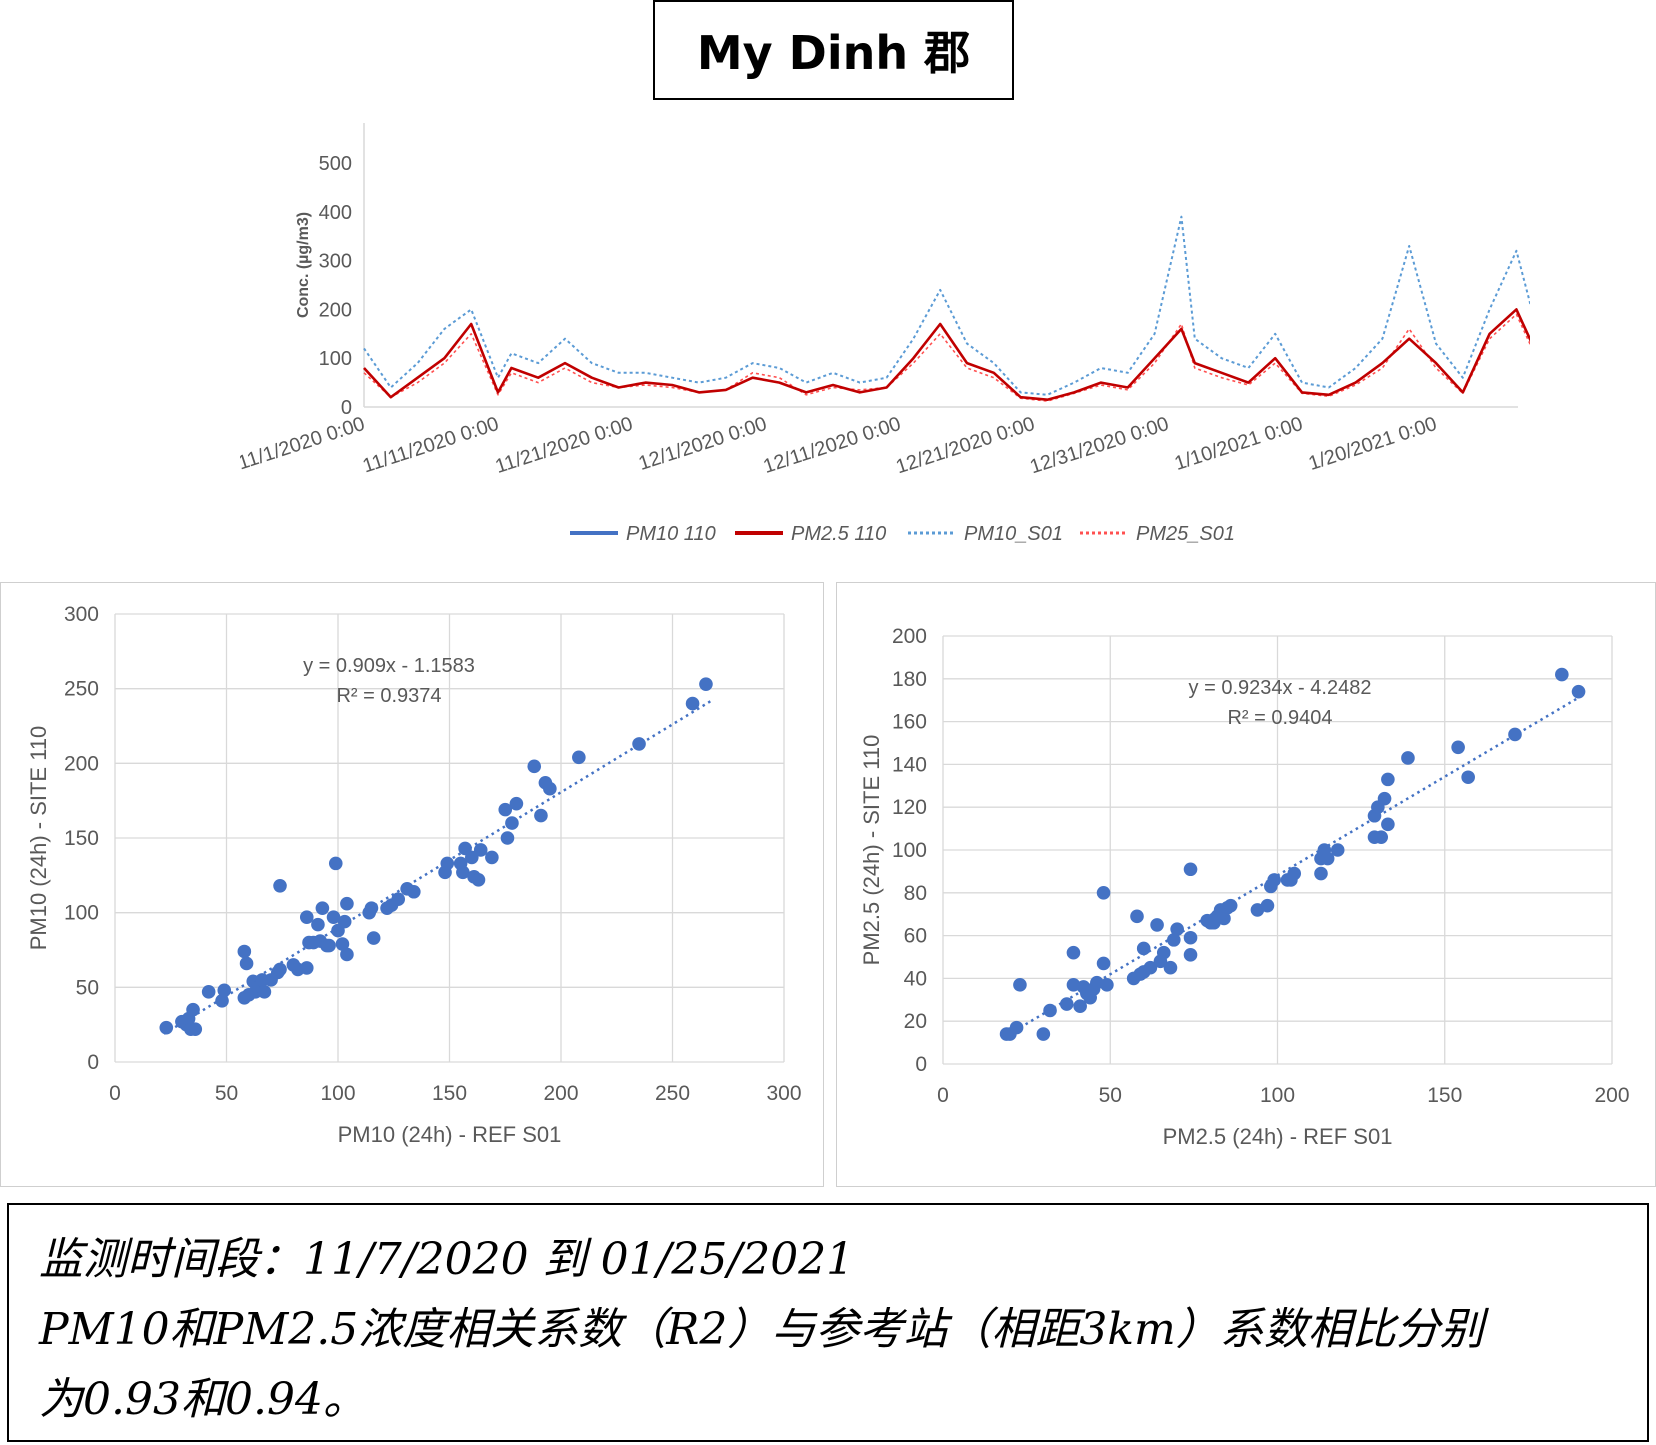 The width and height of the screenshot is (1656, 1445). Describe the element at coordinates (304, 444) in the screenshot. I see `x-tick-label: 11/1/2020 0:00` at that location.